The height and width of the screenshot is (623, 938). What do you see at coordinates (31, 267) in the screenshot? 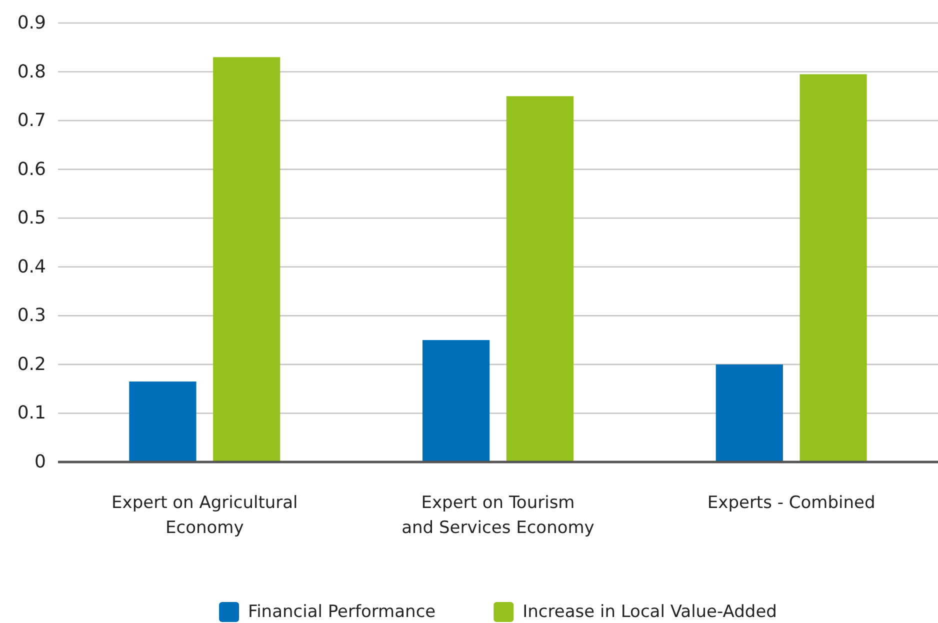
I see `y-tick-label: 0.4` at bounding box center [31, 267].